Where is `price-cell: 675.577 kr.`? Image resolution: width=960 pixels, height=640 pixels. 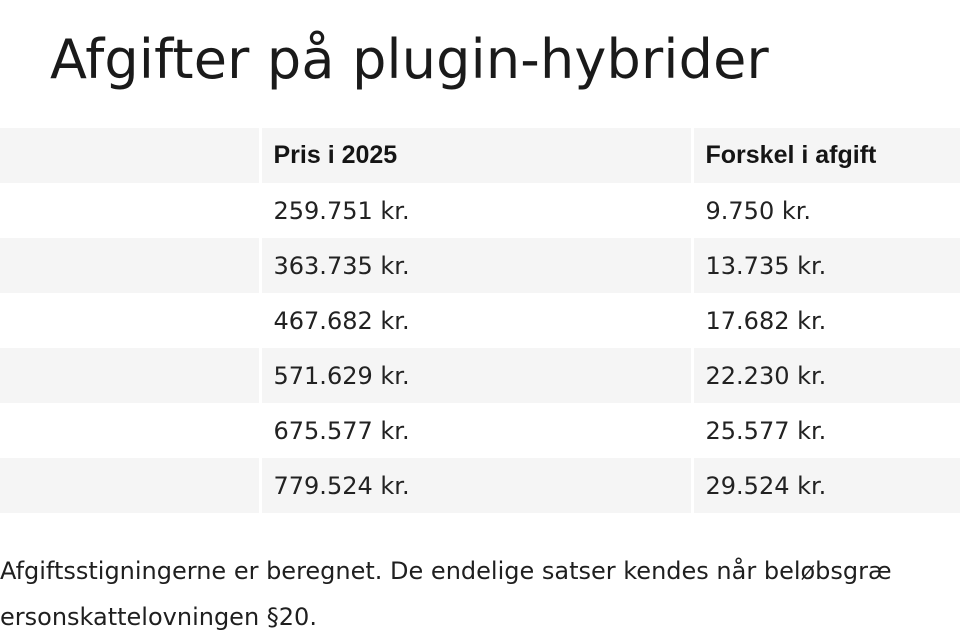 price-cell: 675.577 kr. is located at coordinates (475, 430).